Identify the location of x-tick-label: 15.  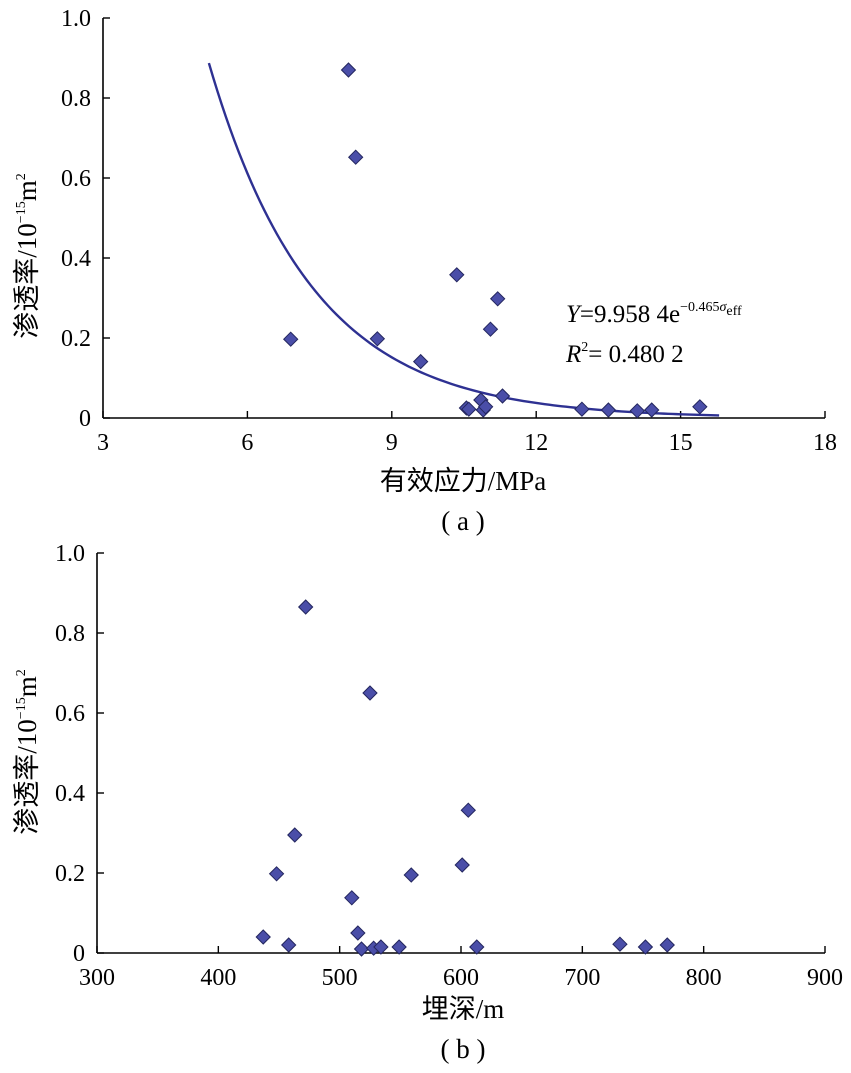
(681, 443).